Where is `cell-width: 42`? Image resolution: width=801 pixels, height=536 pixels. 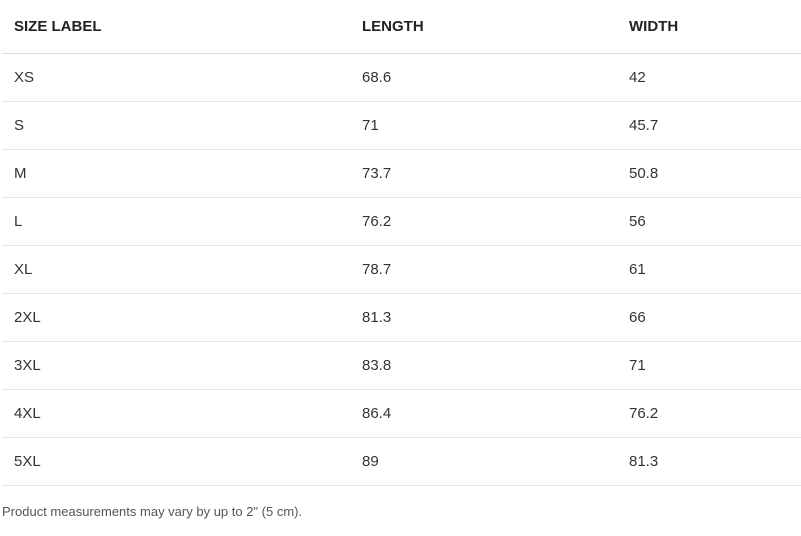 cell-width: 42 is located at coordinates (709, 77).